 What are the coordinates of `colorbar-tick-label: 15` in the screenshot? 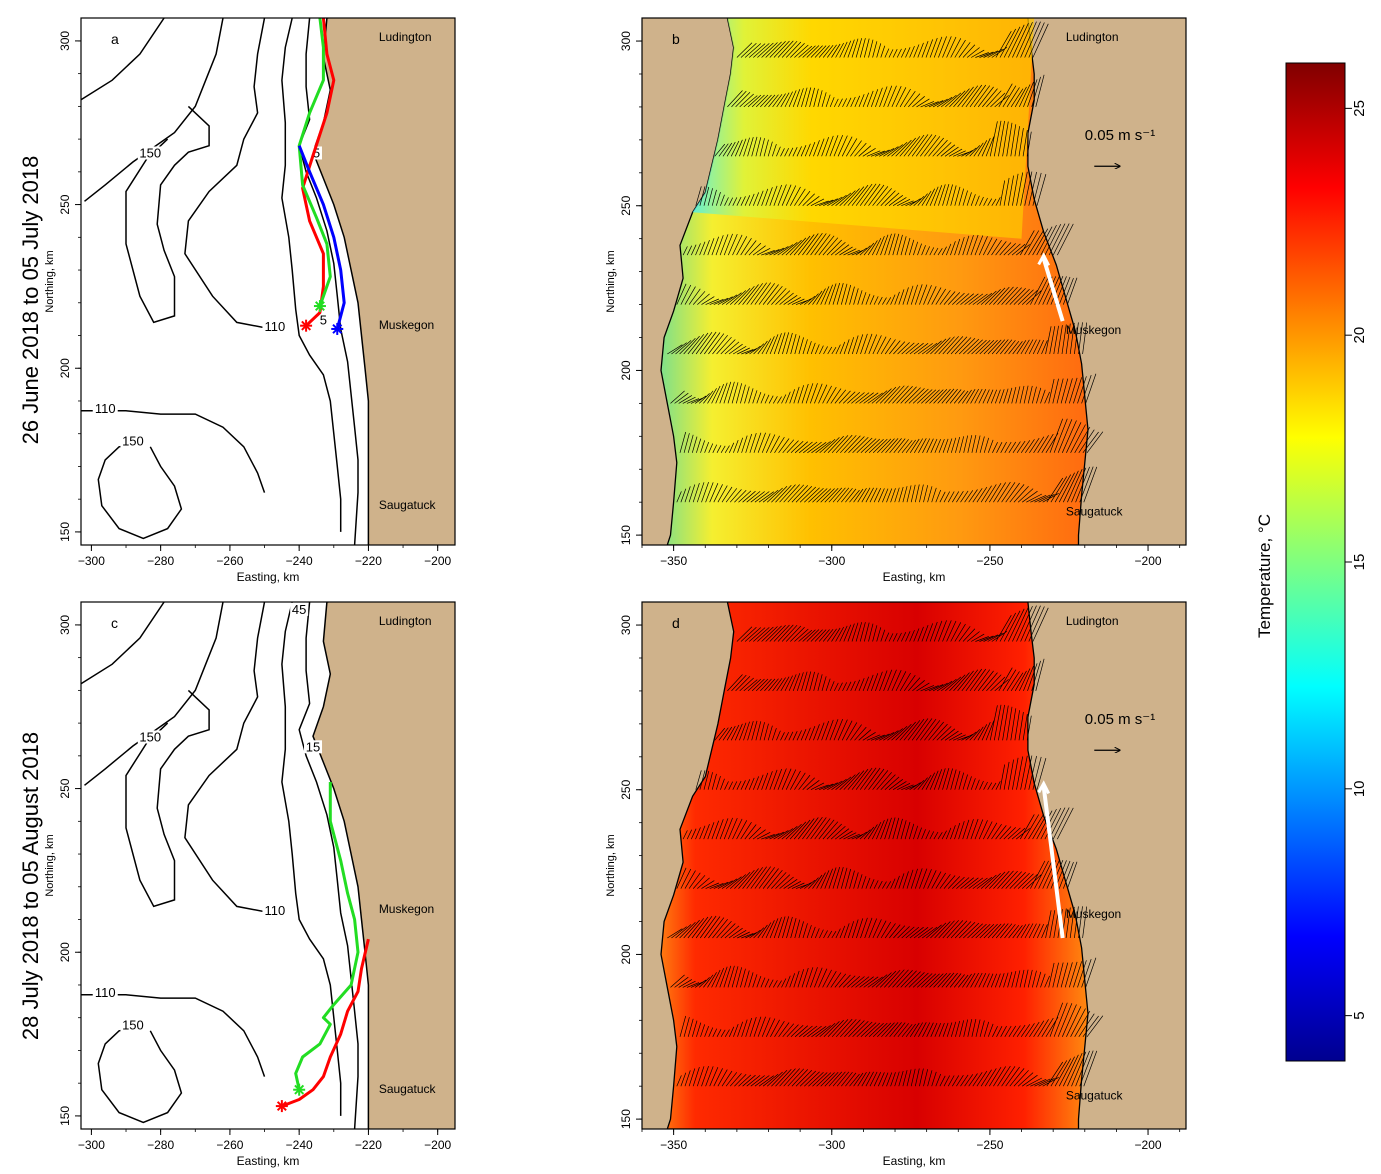 It's located at (1359, 562).